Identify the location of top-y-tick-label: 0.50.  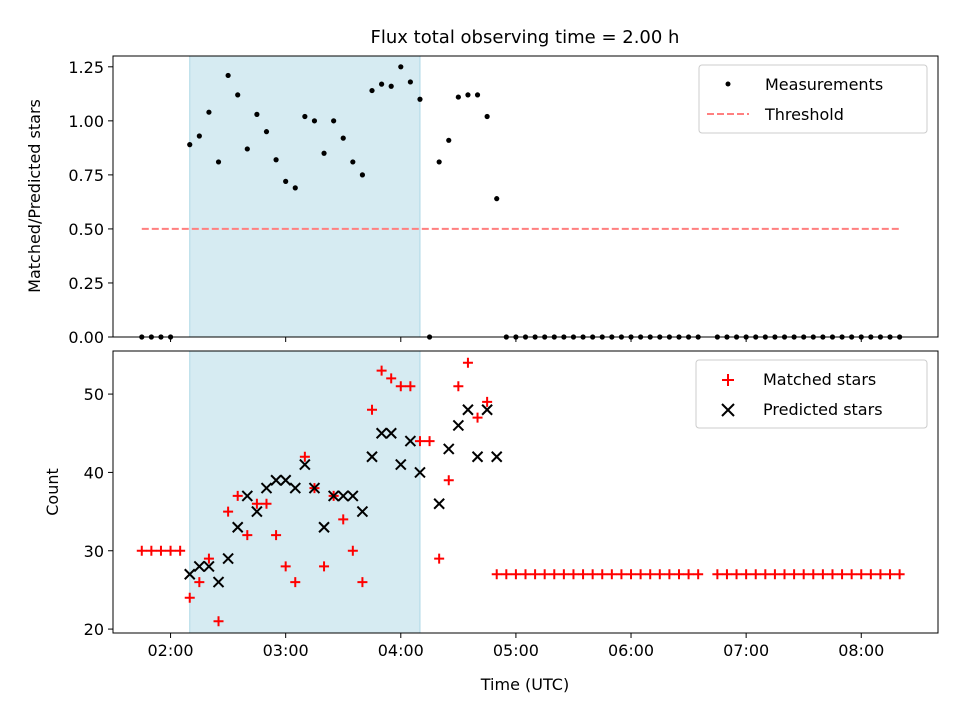
(86, 229).